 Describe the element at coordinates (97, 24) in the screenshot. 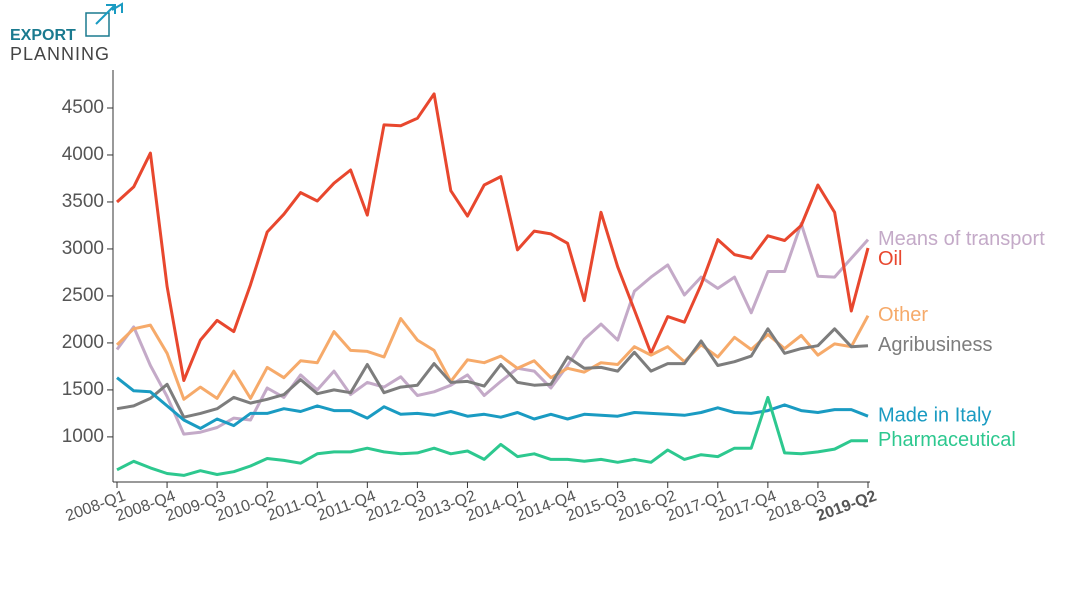

I see `logo-square` at that location.